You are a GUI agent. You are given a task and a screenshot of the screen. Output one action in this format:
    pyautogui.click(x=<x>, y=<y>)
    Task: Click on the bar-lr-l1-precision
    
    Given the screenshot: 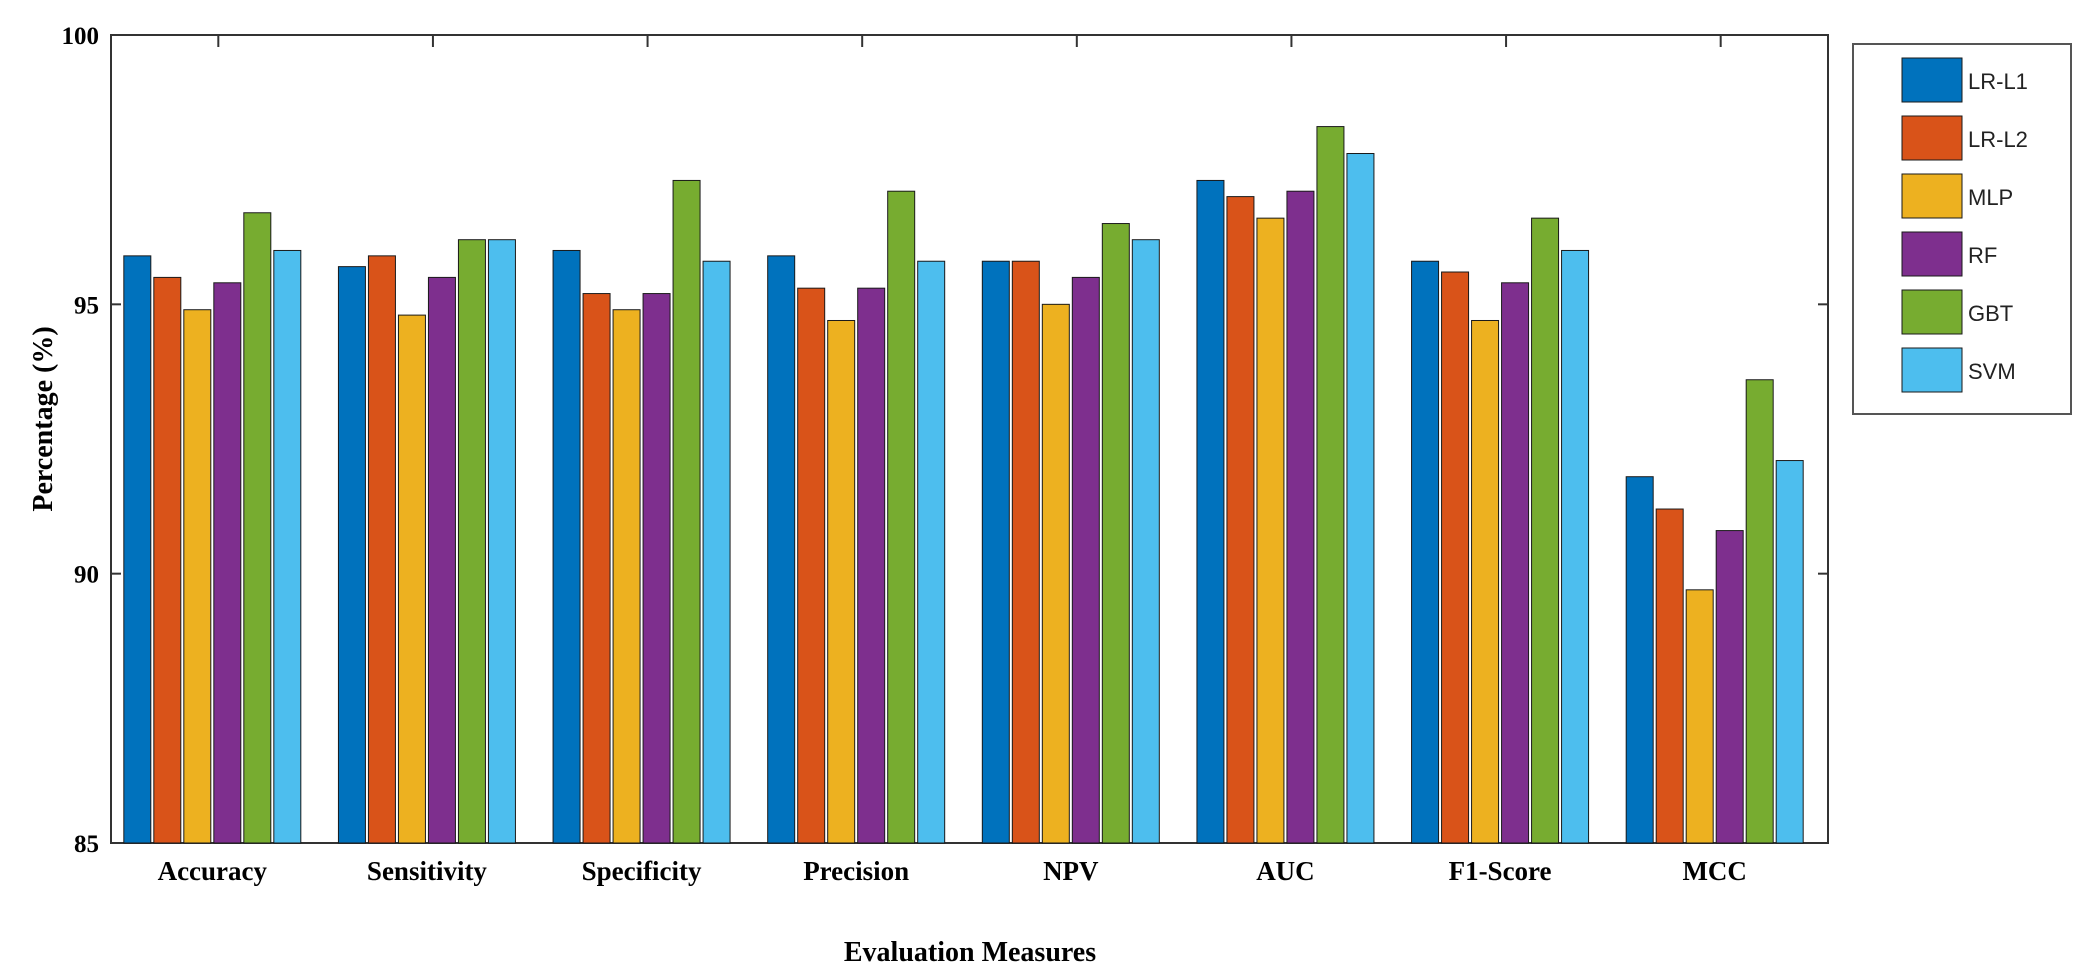 What is the action you would take?
    pyautogui.click(x=781, y=549)
    